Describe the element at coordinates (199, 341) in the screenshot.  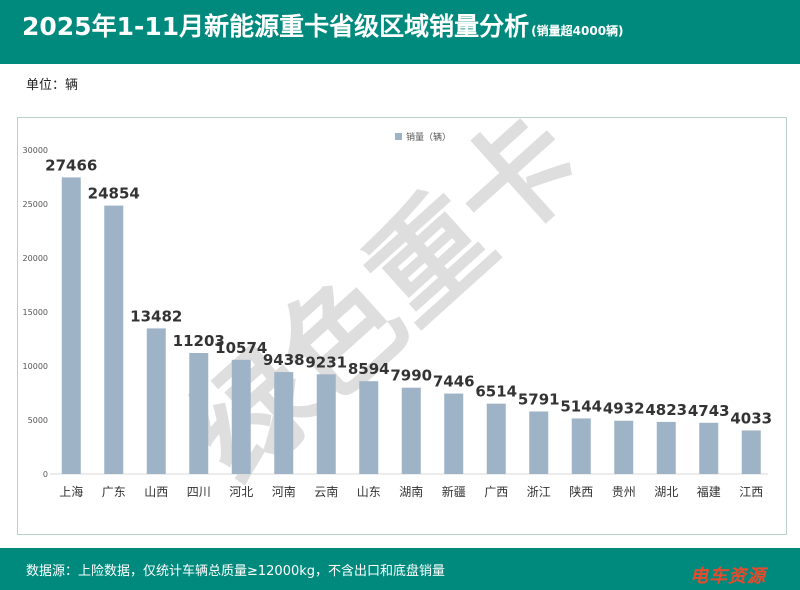
I see `bar-value-label: 11203` at that location.